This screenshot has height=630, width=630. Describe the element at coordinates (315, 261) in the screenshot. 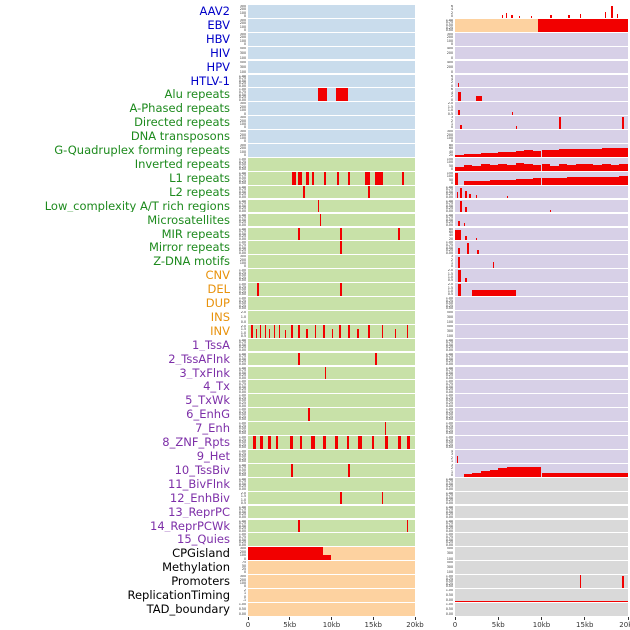

I see `track-row: Z-DNA motifs 300 200 100 0 3 2 1 0` at that location.